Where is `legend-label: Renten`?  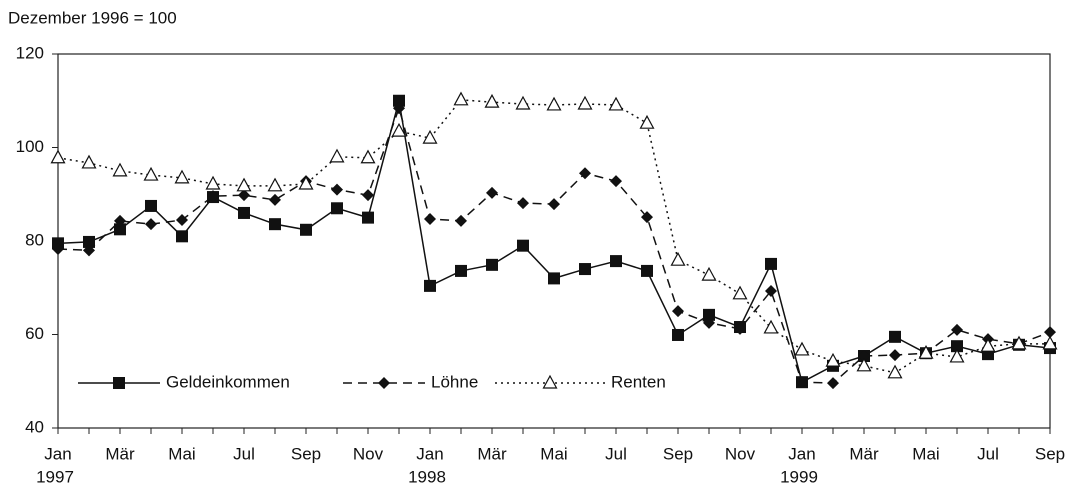
legend-label: Renten is located at coordinates (638, 381).